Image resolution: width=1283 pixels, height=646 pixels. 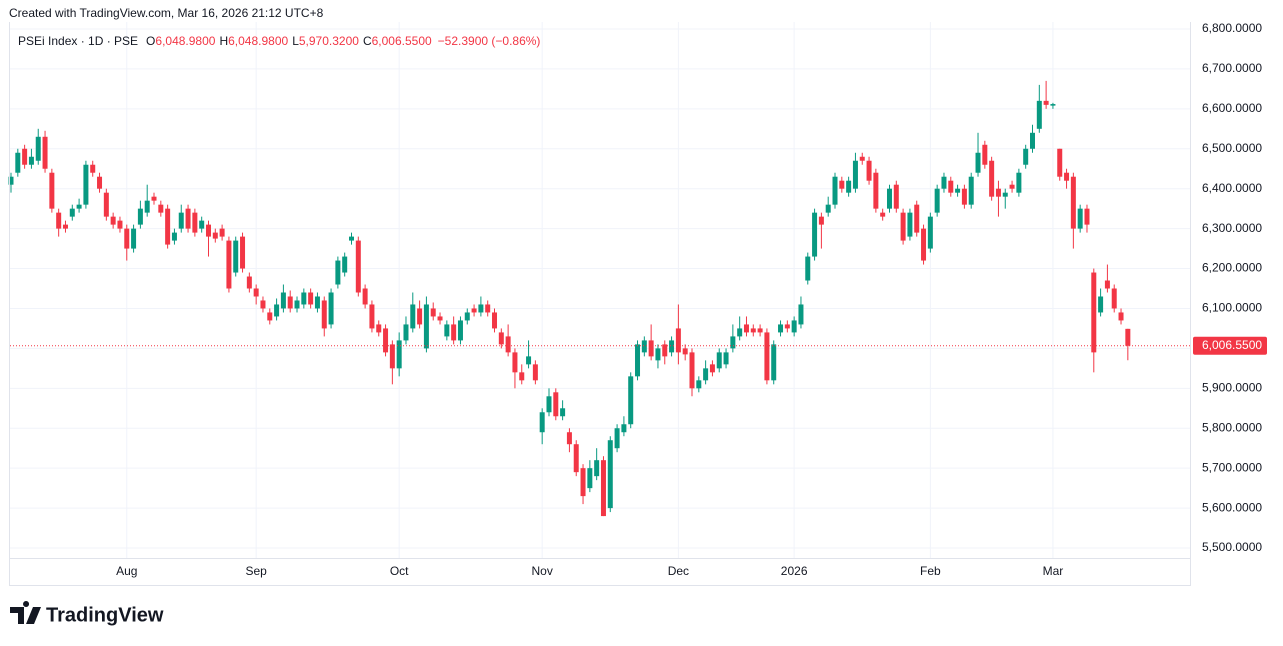 I want to click on ohlc-value: 5,970.3200, so click(x=329, y=41).